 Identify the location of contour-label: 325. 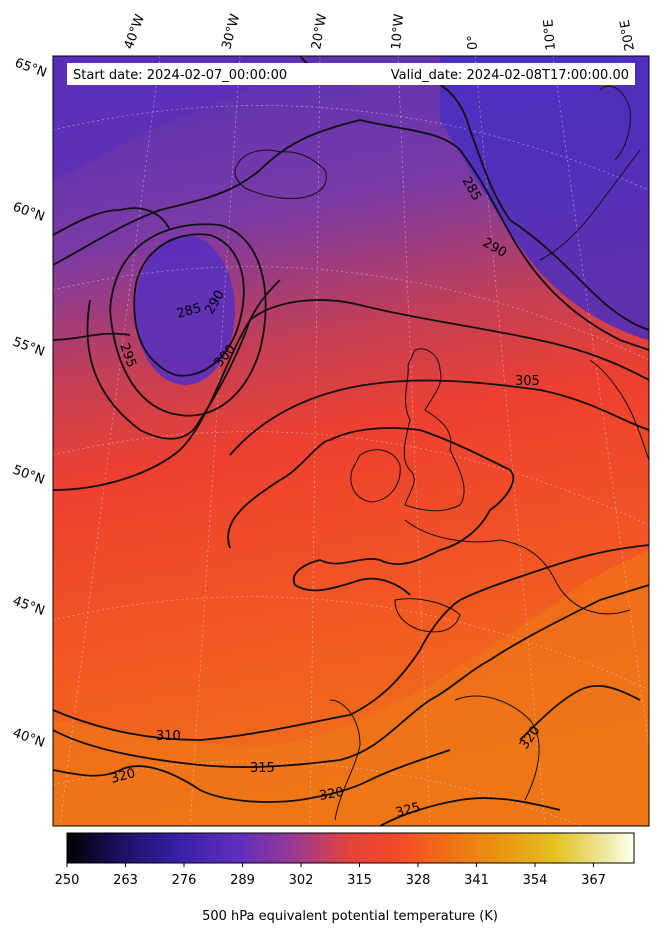
(408, 810).